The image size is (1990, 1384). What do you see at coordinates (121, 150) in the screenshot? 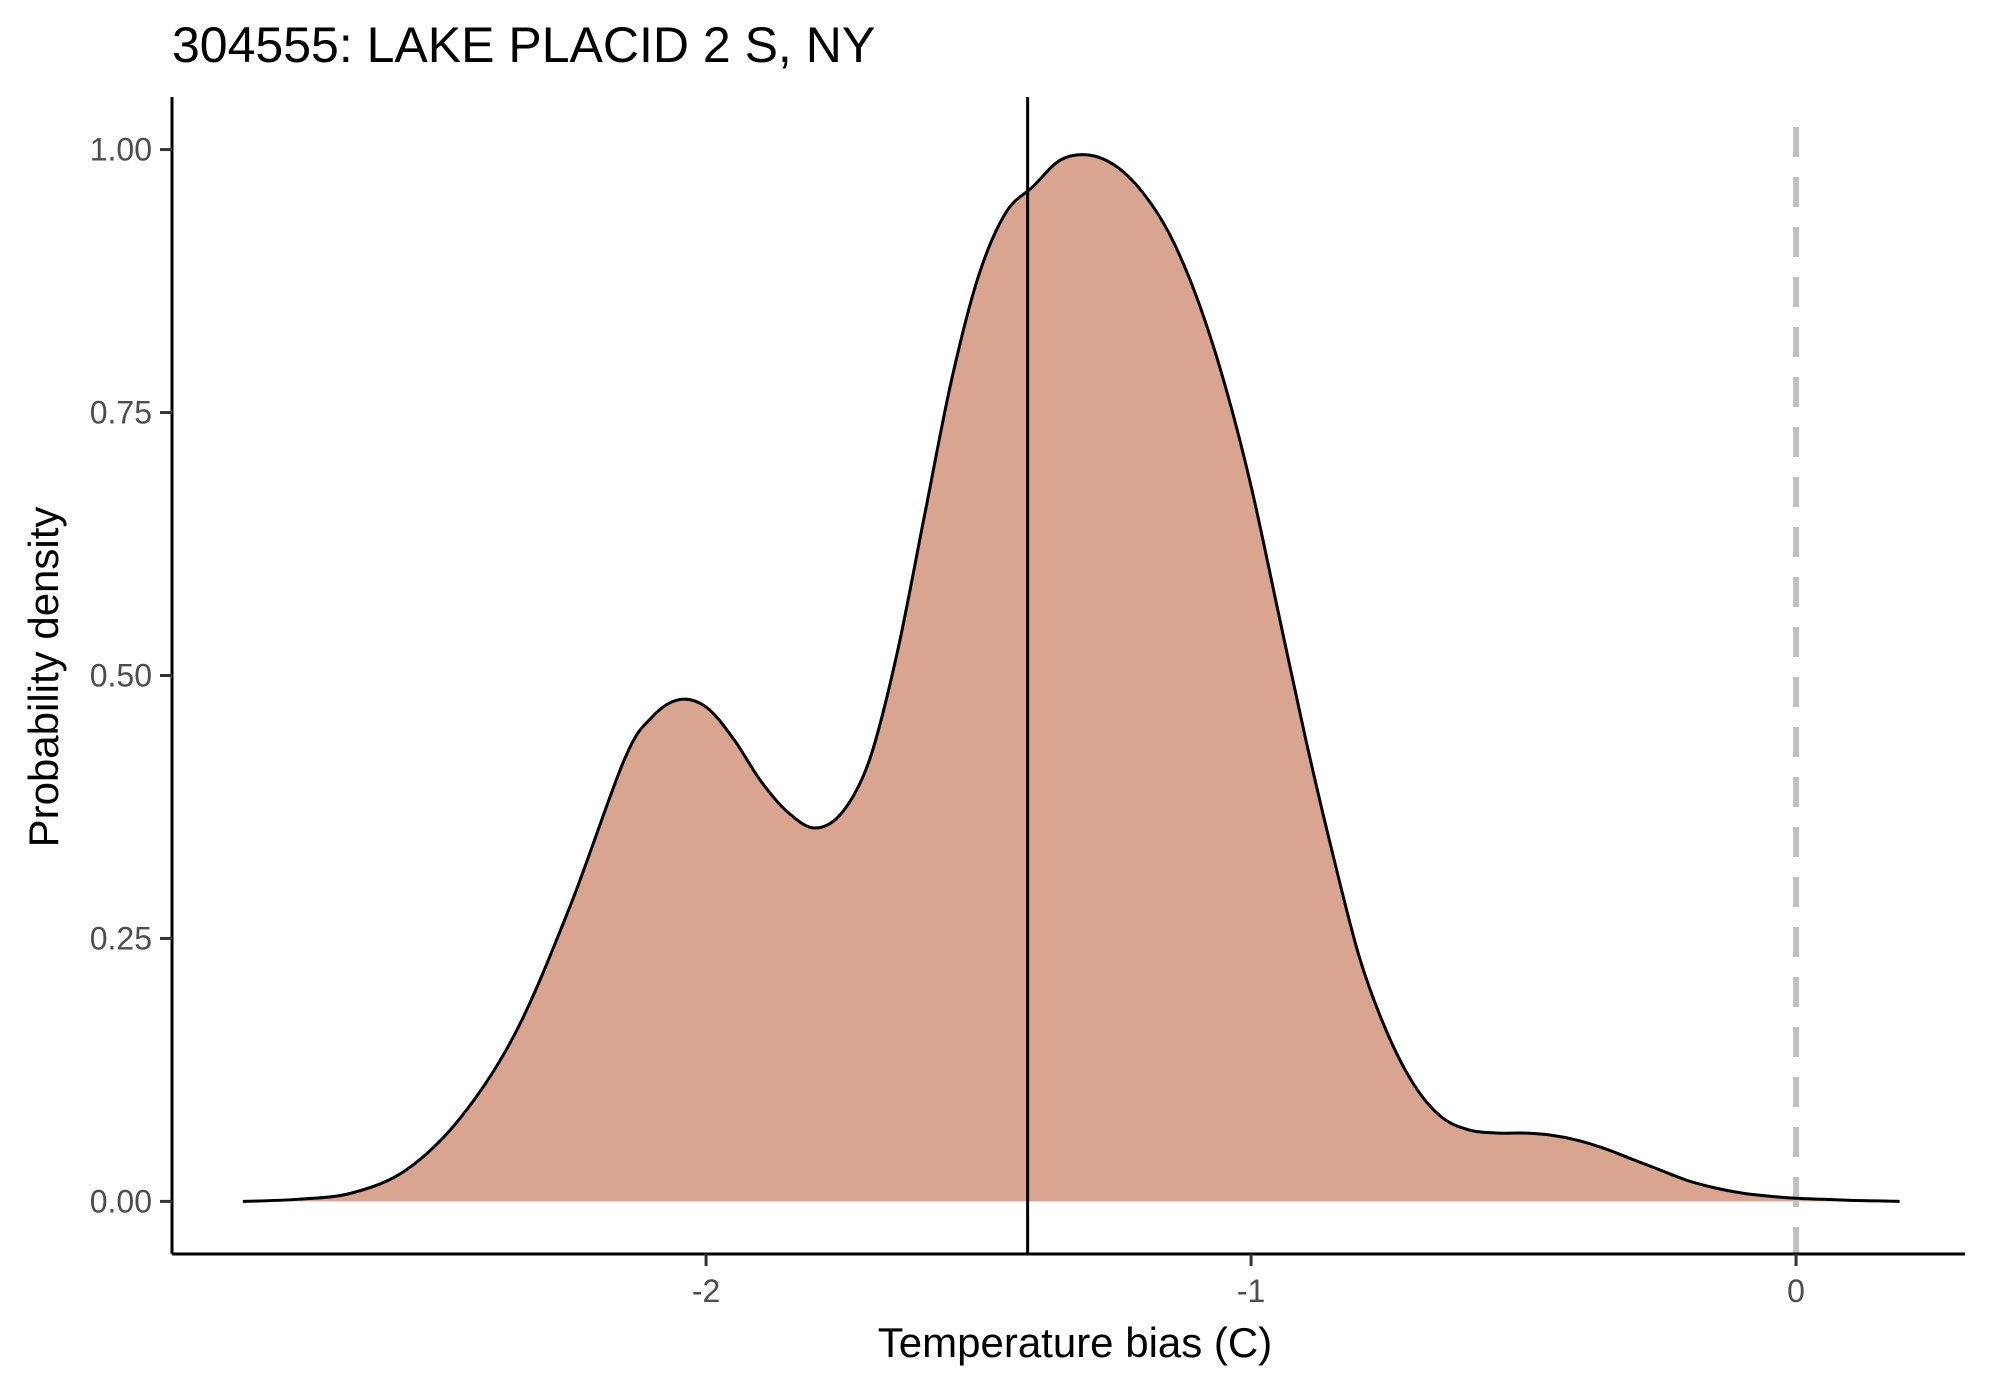
I see `y-tick-label: 1.00` at bounding box center [121, 150].